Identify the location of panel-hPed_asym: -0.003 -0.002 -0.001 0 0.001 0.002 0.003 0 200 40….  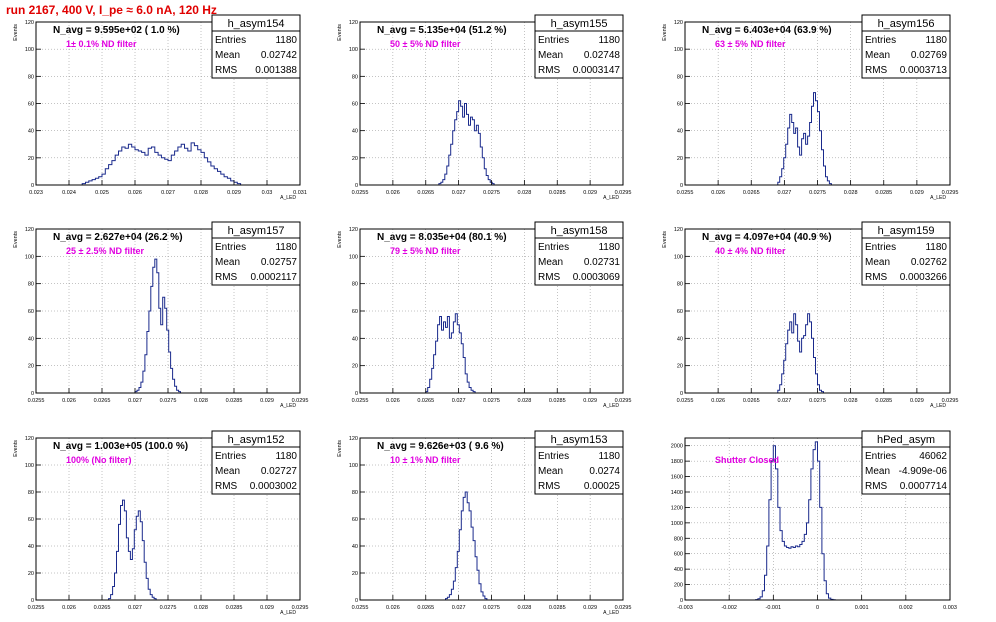
(814, 520).